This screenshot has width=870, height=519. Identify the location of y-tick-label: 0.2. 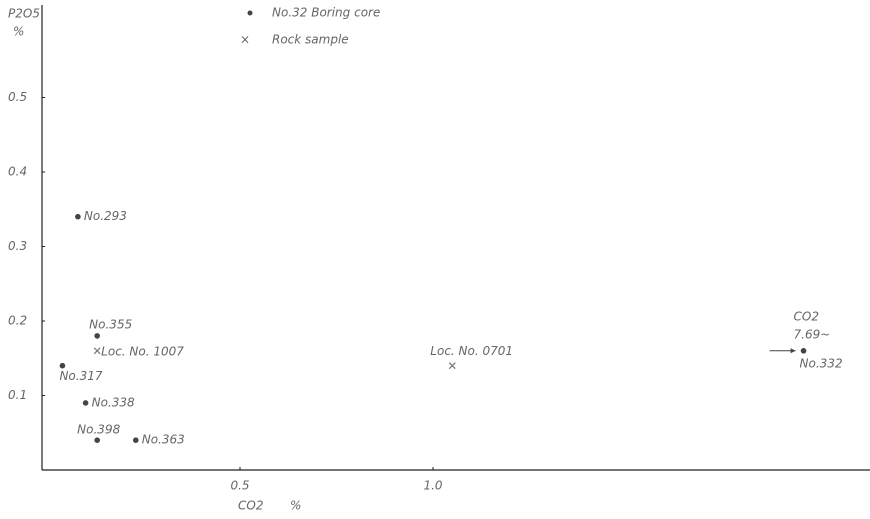
(17, 321).